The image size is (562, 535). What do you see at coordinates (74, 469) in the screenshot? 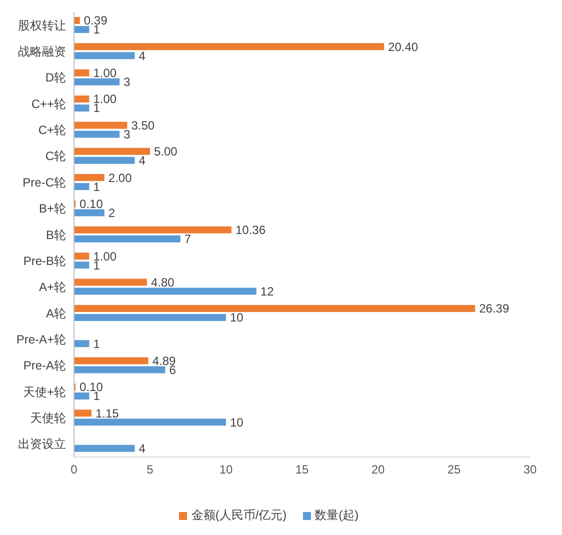
I see `x-tick-label: 0` at bounding box center [74, 469].